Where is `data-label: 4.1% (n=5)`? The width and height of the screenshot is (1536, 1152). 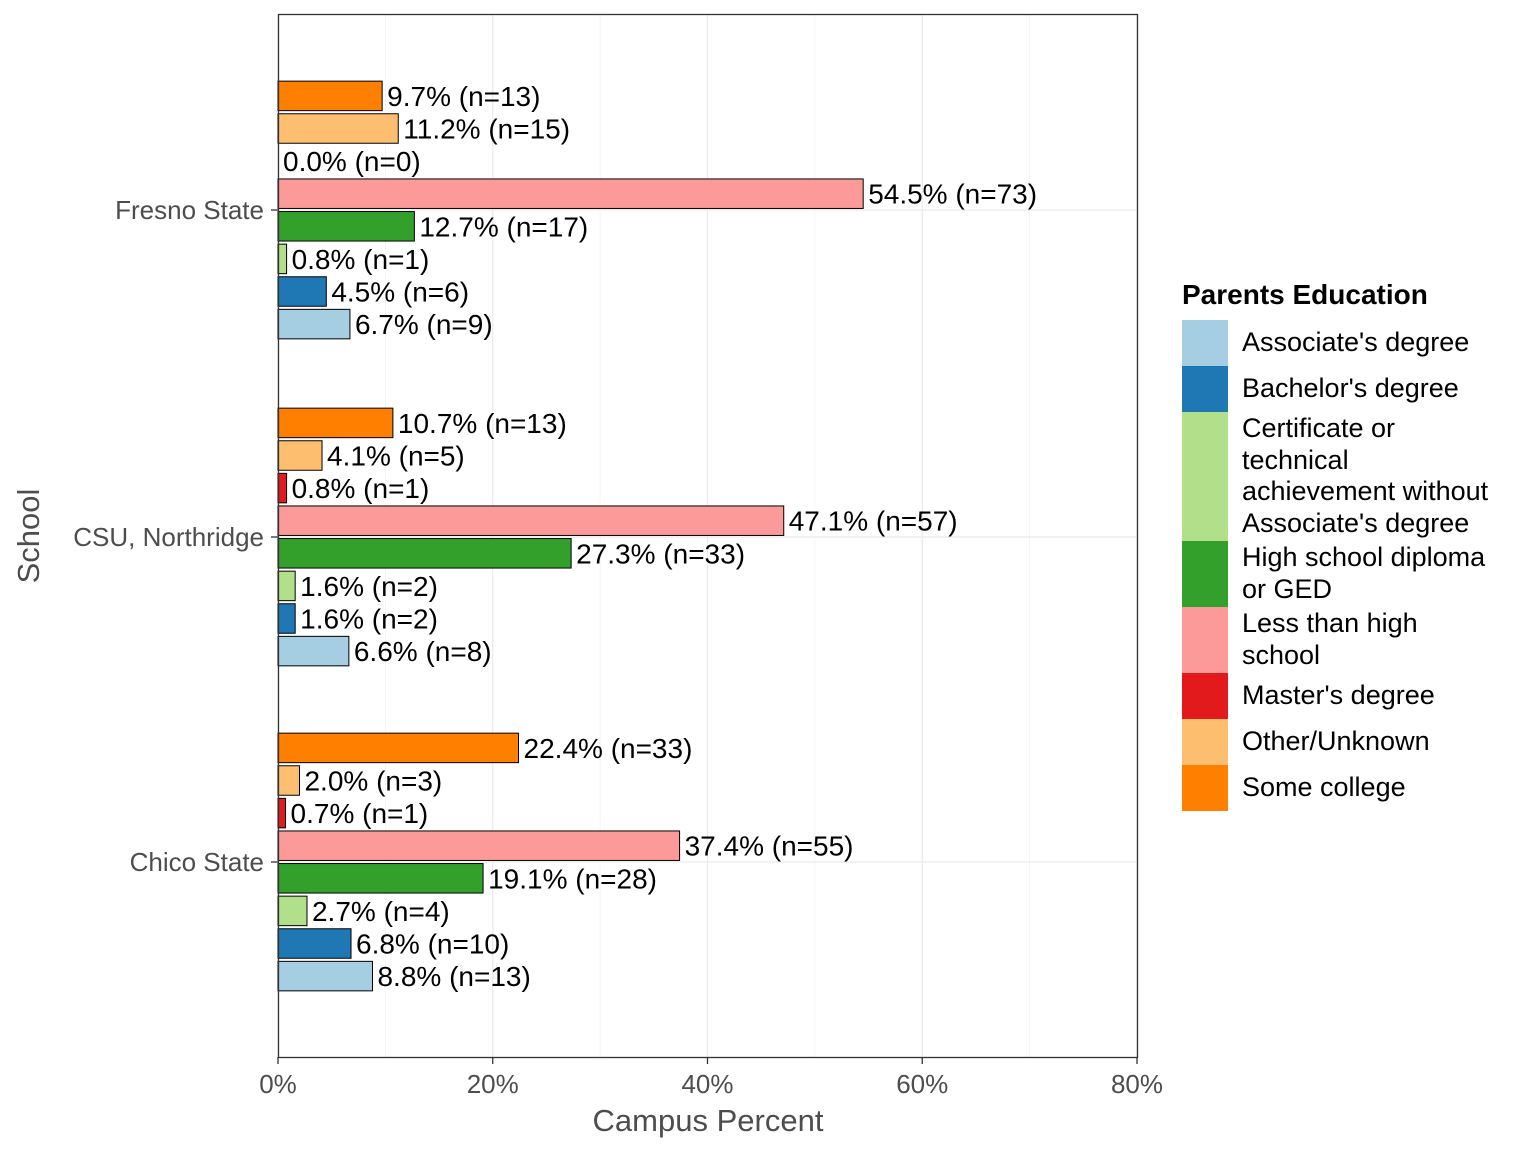 data-label: 4.1% (n=5) is located at coordinates (396, 456).